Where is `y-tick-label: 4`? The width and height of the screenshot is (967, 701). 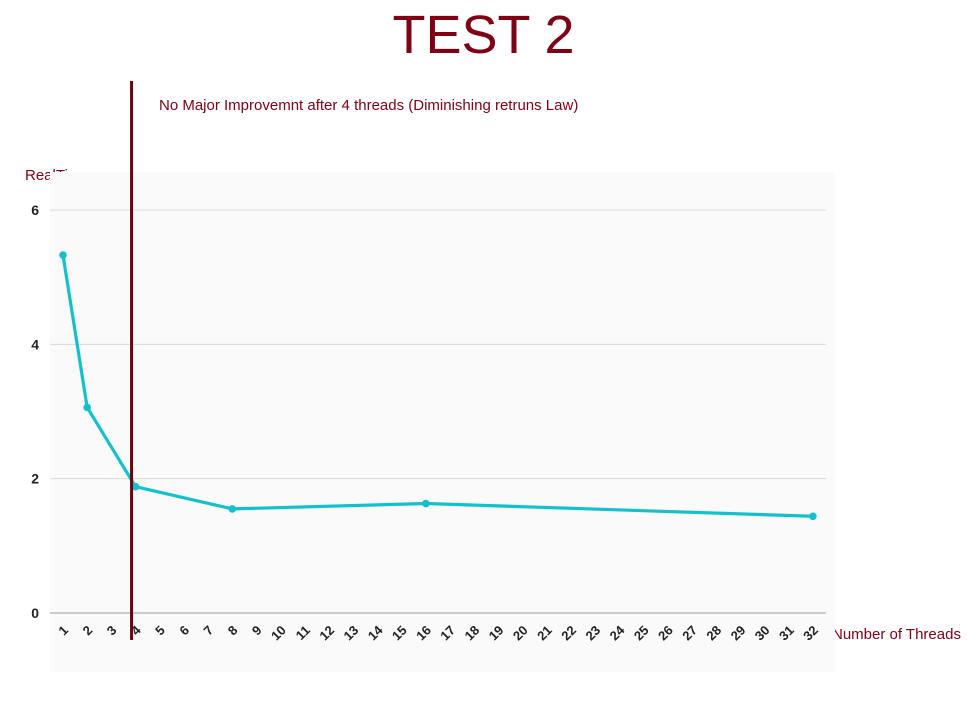 y-tick-label: 4 is located at coordinates (35, 344).